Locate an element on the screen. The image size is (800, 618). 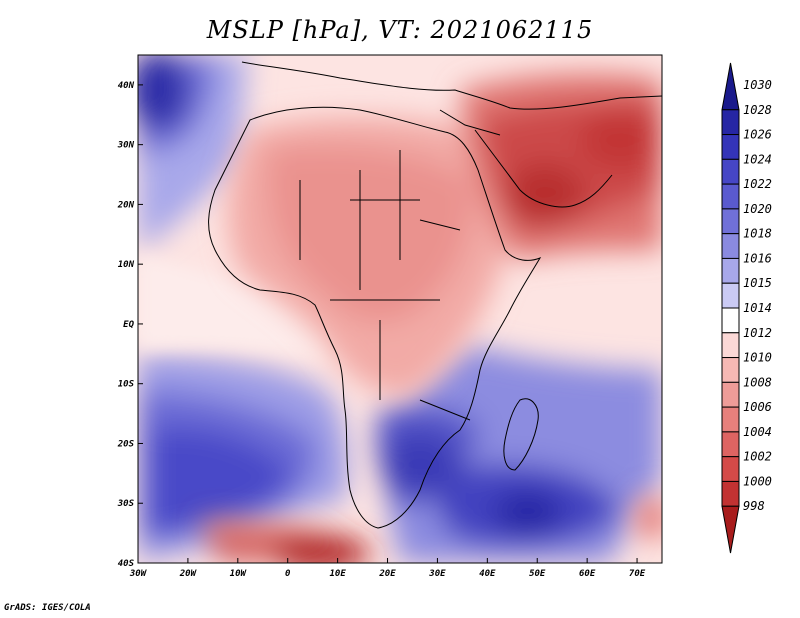
lon-tick-label: 10W is located at coordinates (239, 574).